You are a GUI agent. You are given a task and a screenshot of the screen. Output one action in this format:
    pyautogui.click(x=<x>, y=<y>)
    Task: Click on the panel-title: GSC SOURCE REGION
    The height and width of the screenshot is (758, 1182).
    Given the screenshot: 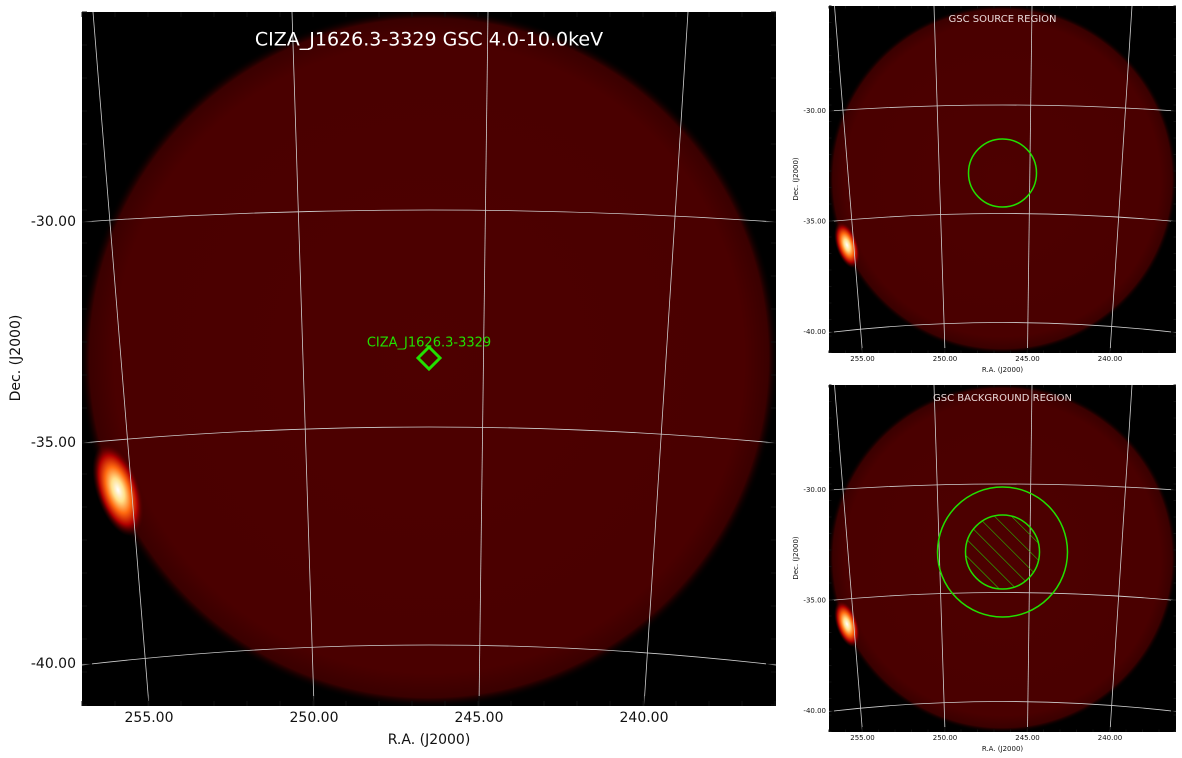 What is the action you would take?
    pyautogui.click(x=1002, y=19)
    